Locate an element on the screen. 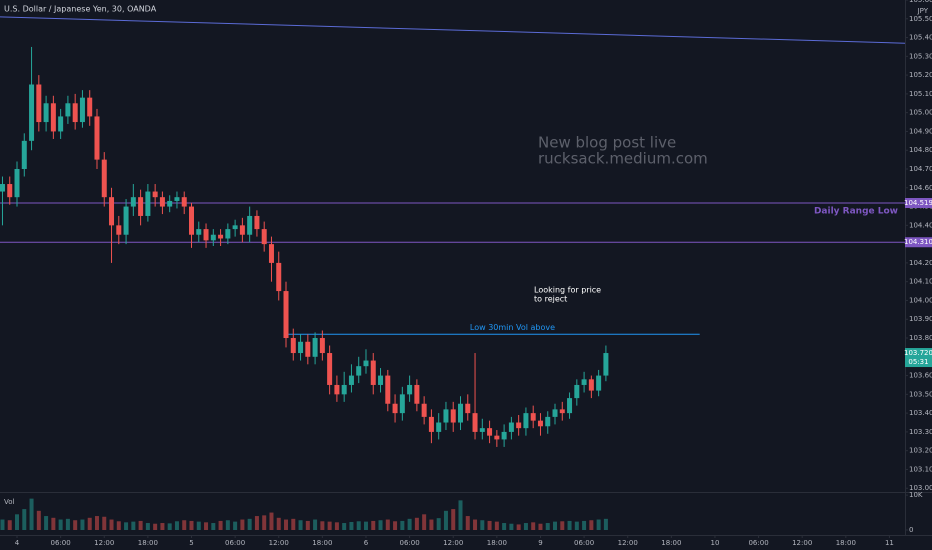 The image size is (932, 550). x-tick-label: 10 is located at coordinates (714, 543).